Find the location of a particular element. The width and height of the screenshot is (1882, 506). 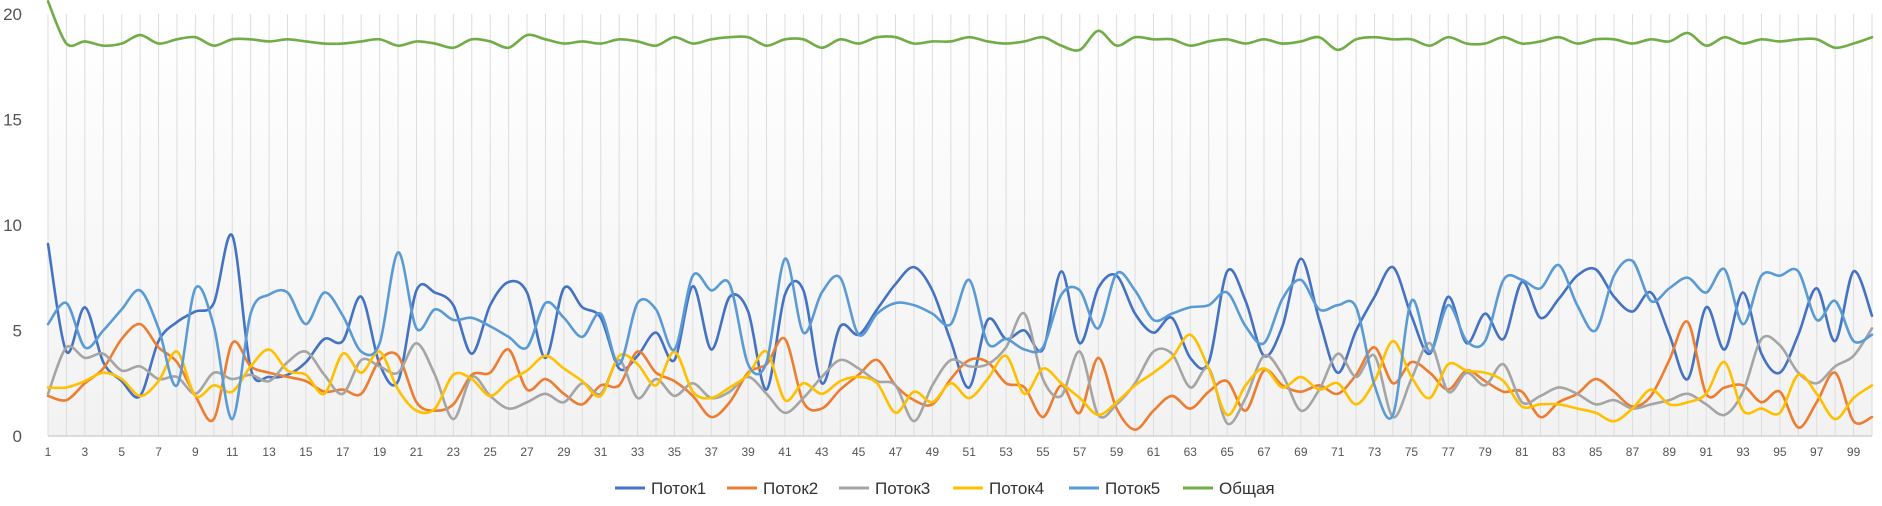

x-tick-label: 11 is located at coordinates (232, 452).